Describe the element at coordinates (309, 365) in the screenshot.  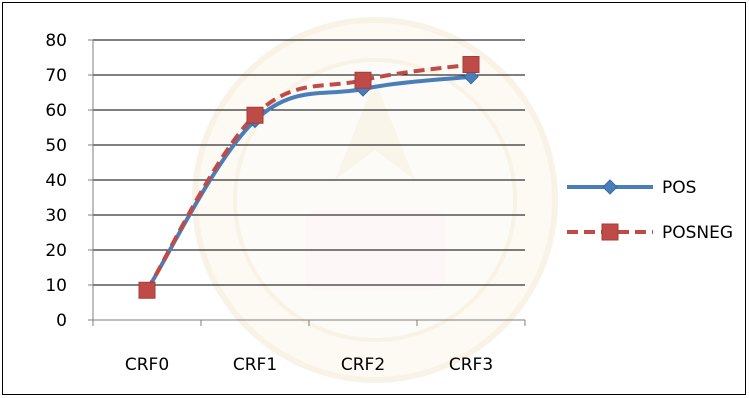
I see `x-axis-tick-labels: CRF0 CRF1 CRF2 CRF3` at that location.